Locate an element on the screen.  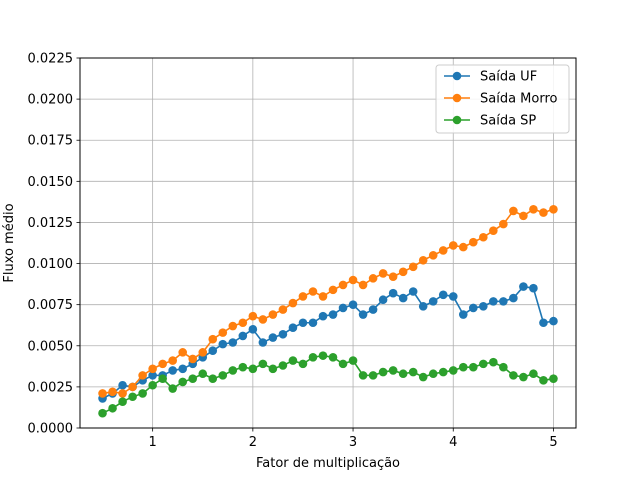
x-tick-label: 1 is located at coordinates (153, 442).